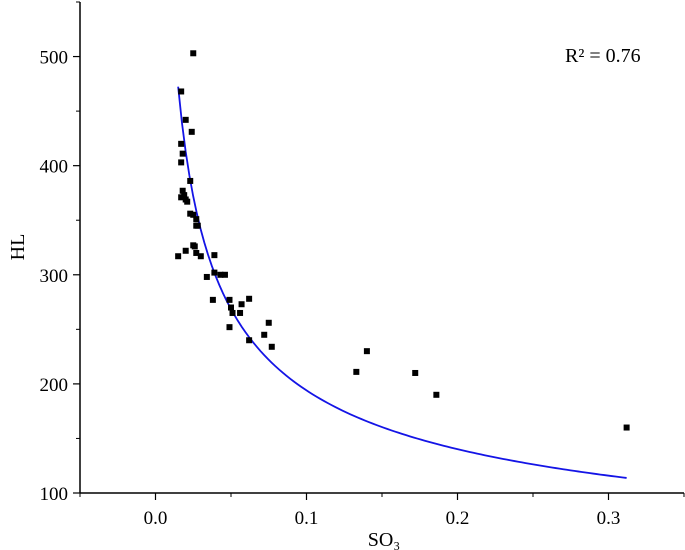 Image resolution: width=685 pixels, height=550 pixels. I want to click on x-tick-label: 0.0, so click(156, 518).